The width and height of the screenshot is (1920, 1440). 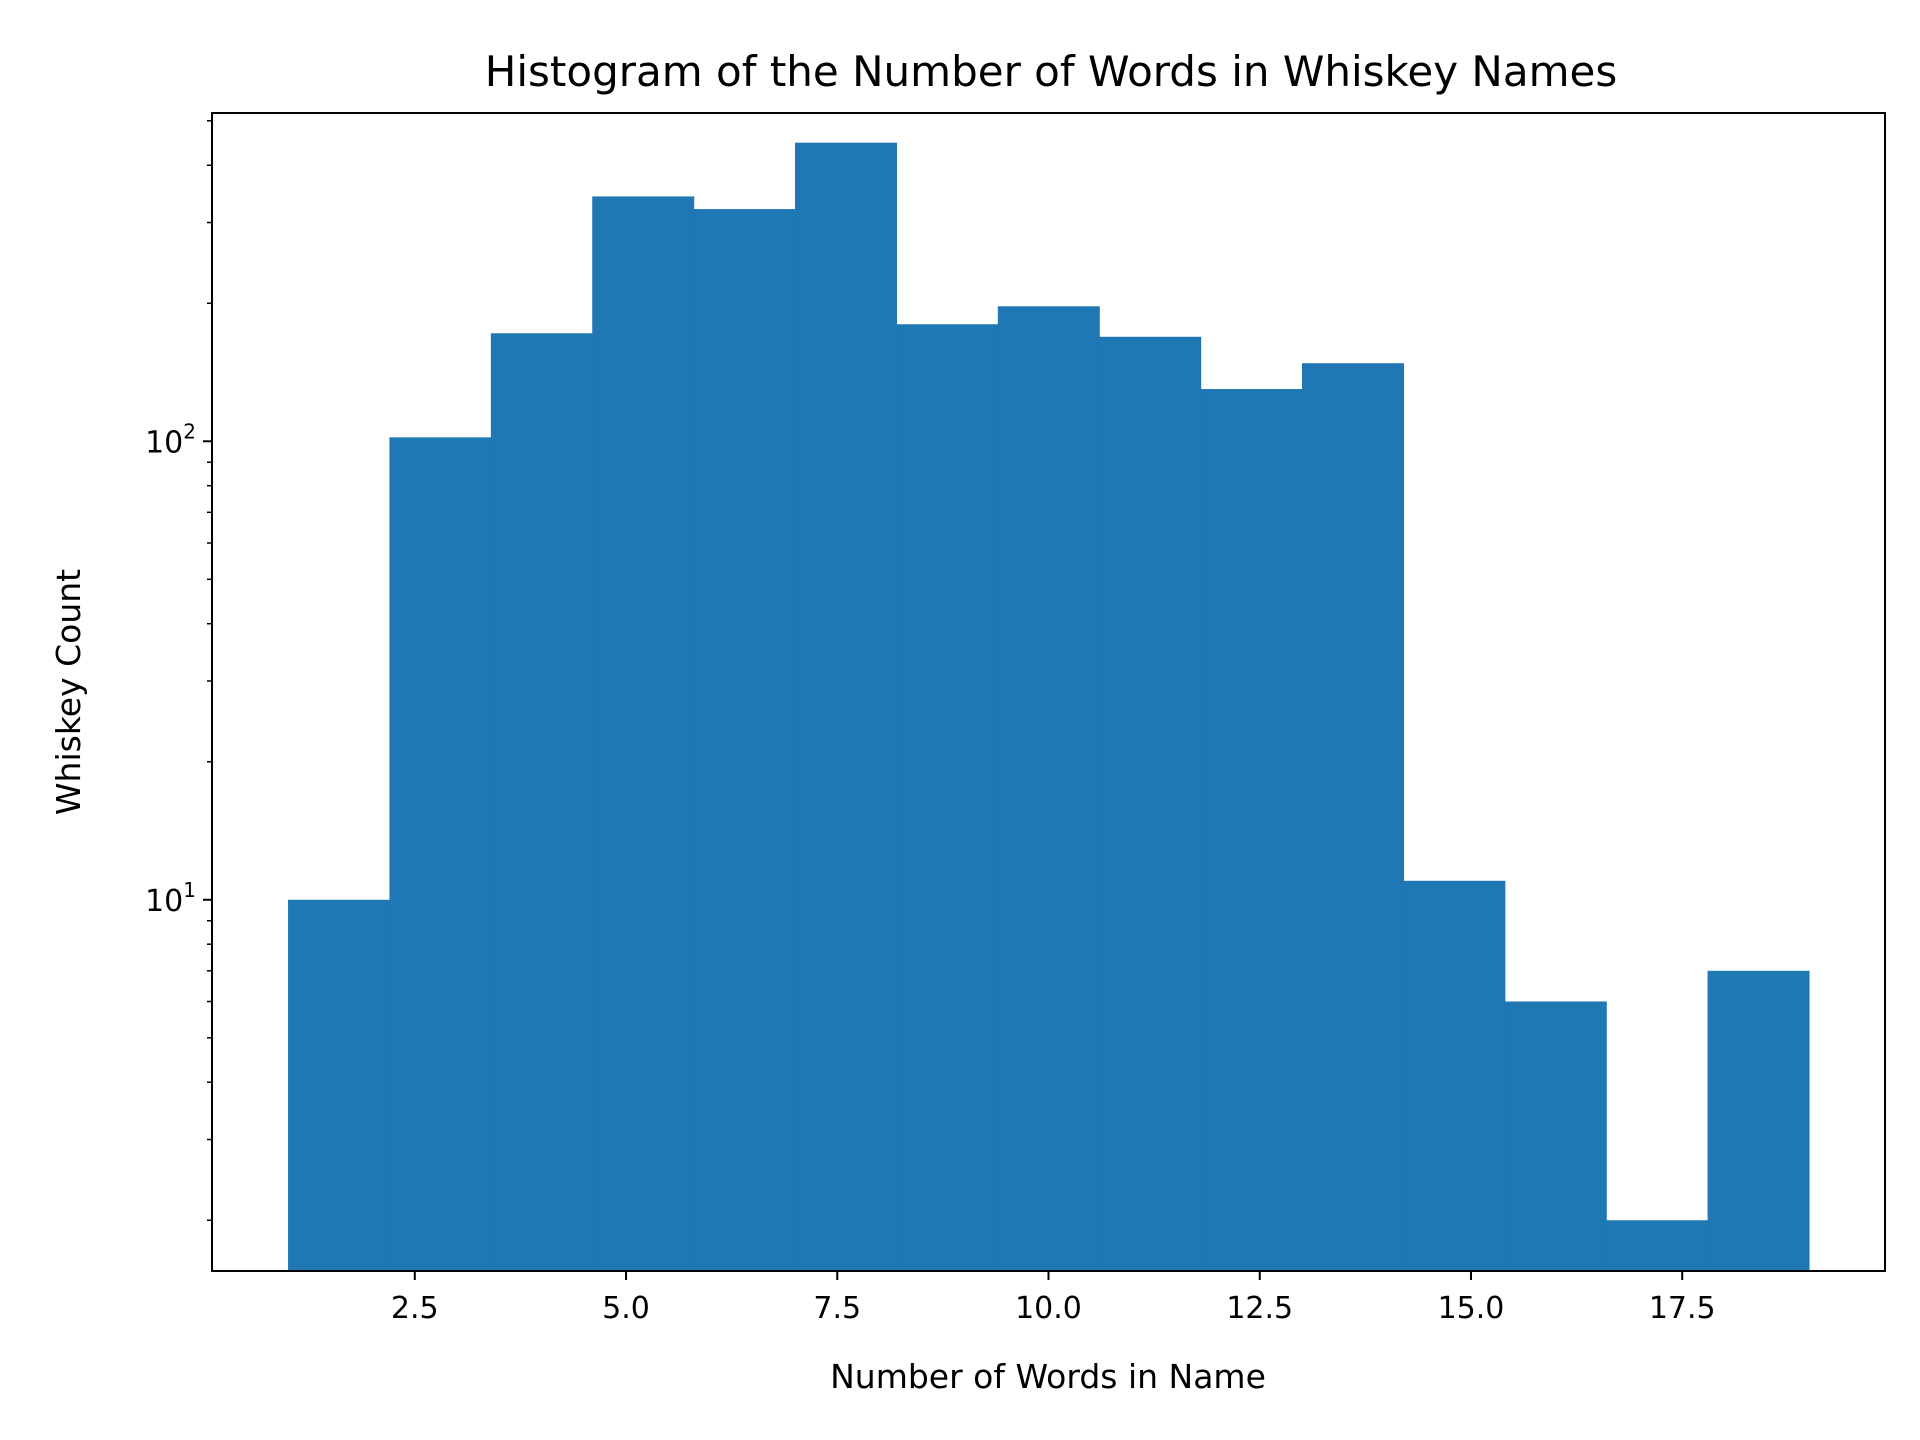 What do you see at coordinates (1259, 1308) in the screenshot?
I see `x-tick-label: 12.5` at bounding box center [1259, 1308].